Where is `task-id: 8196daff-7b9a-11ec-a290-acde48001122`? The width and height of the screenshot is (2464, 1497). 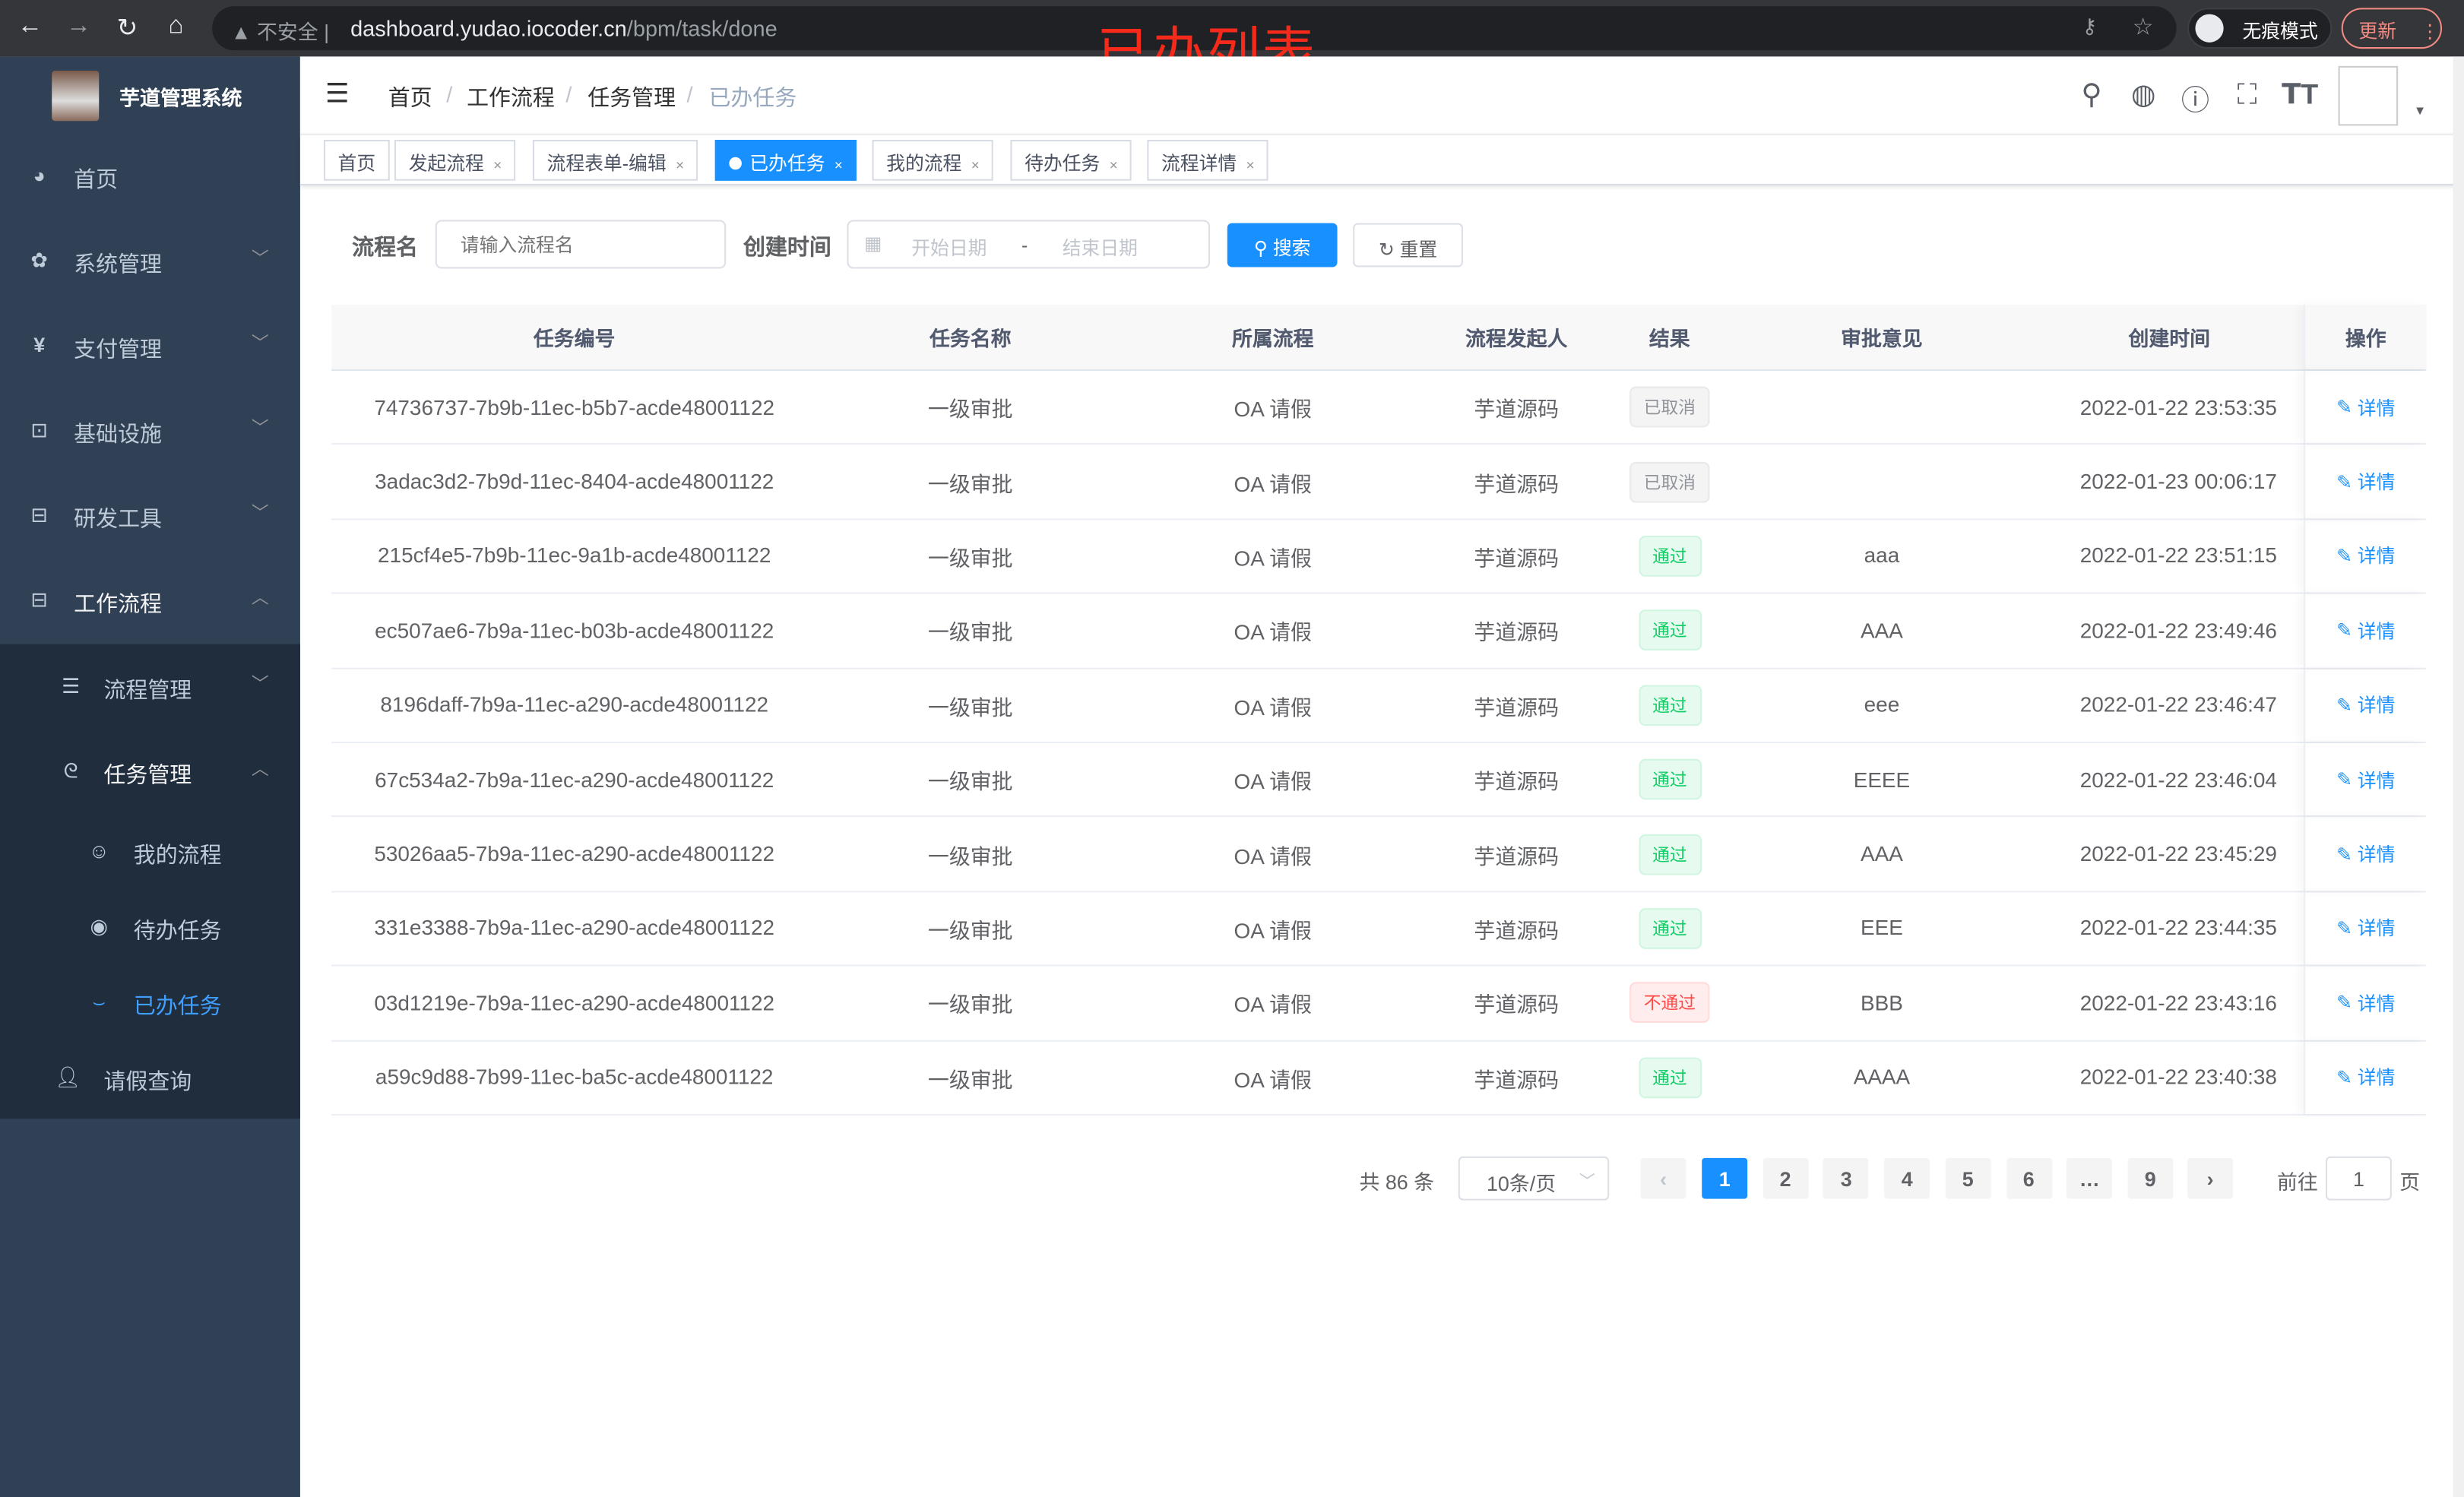
task-id: 8196daff-7b9a-11ec-a290-acde48001122 is located at coordinates (574, 705).